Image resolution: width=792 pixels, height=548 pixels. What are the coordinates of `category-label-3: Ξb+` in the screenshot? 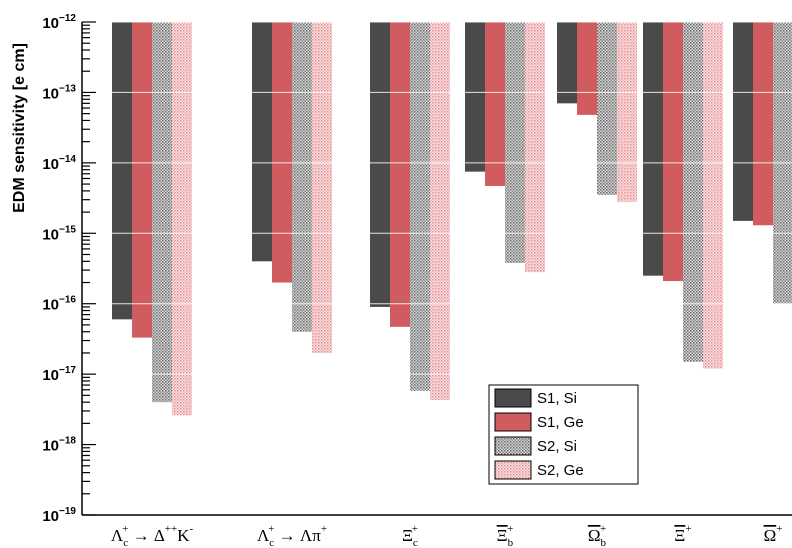 It's located at (505, 535).